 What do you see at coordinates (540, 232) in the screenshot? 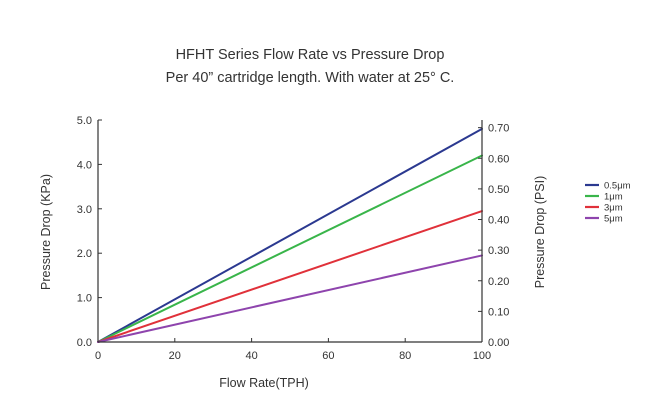
I see `y-axis-label-right: Pressure Drop (PSI)` at bounding box center [540, 232].